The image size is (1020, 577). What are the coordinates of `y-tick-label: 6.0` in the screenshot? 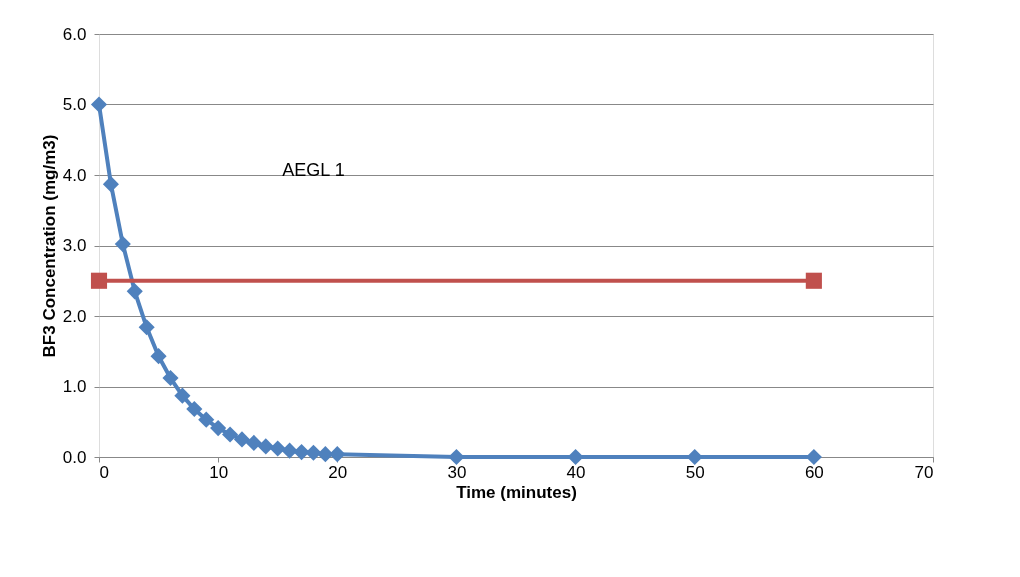 It's located at (74, 34).